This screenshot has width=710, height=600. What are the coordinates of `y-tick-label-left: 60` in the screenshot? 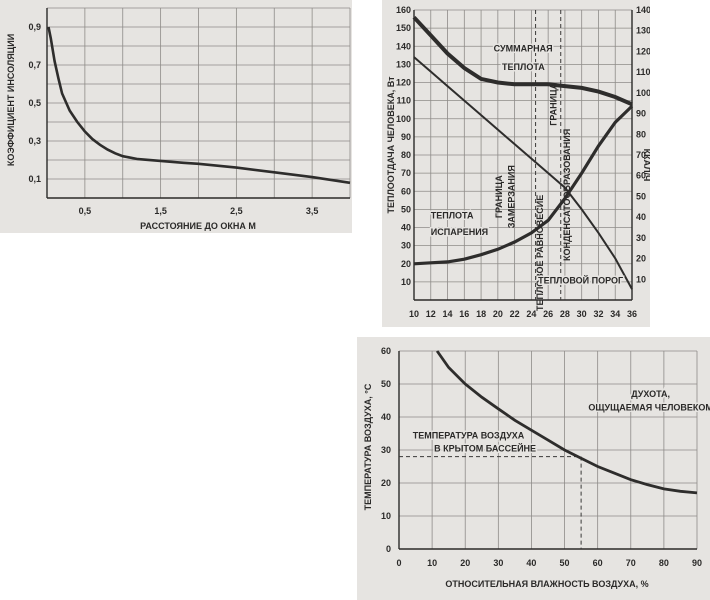 It's located at (406, 191).